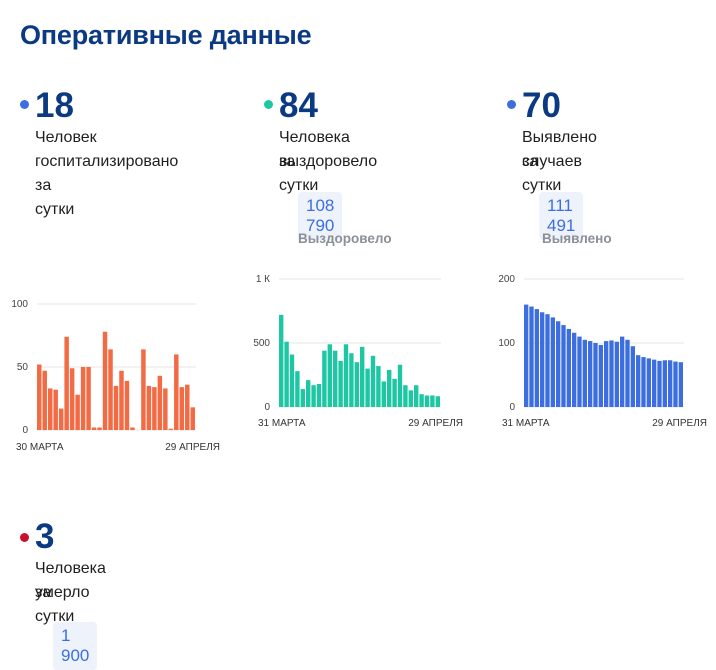 Image resolution: width=716 pixels, height=670 pixels. I want to click on x-start-label: 30 МАРТА, so click(40, 447).